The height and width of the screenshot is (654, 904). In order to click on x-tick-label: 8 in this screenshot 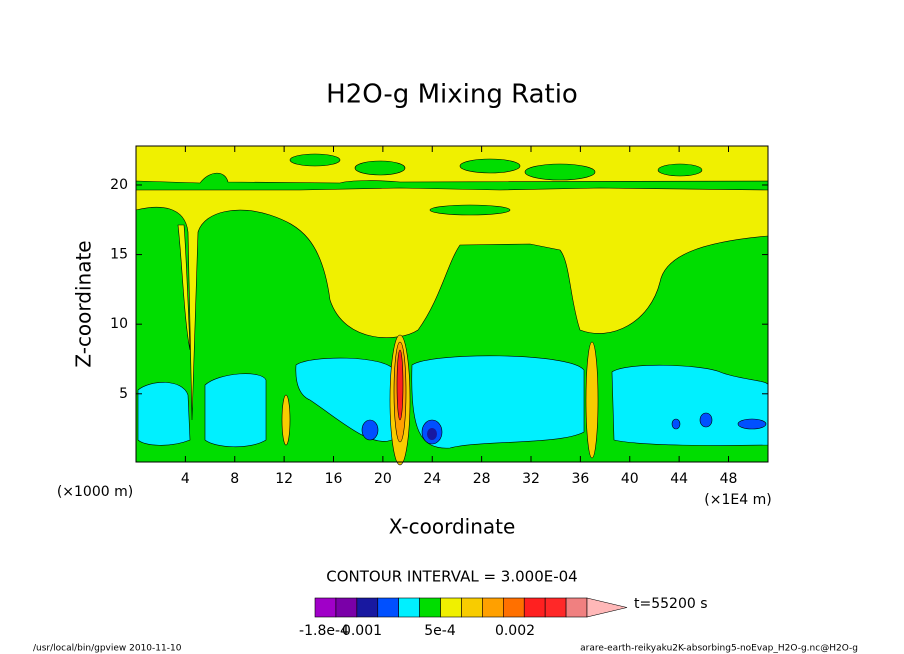, I will do `click(234, 479)`.